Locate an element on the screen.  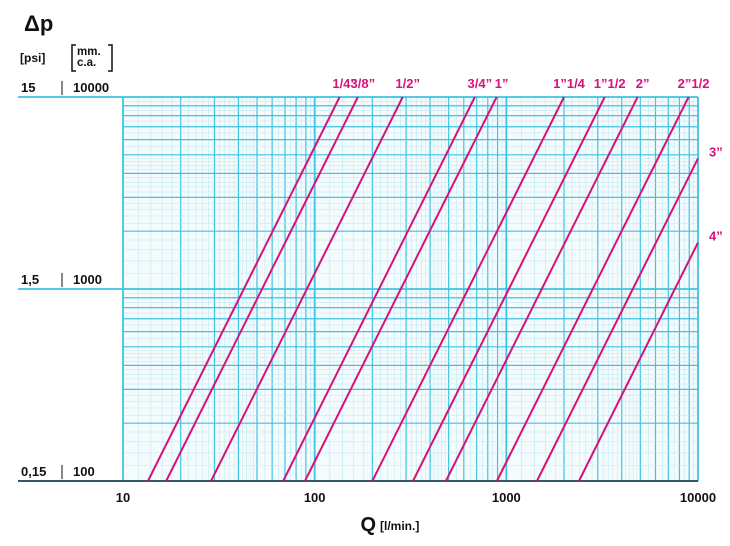
x-axis-unit: [l/min.] is located at coordinates (399, 526).